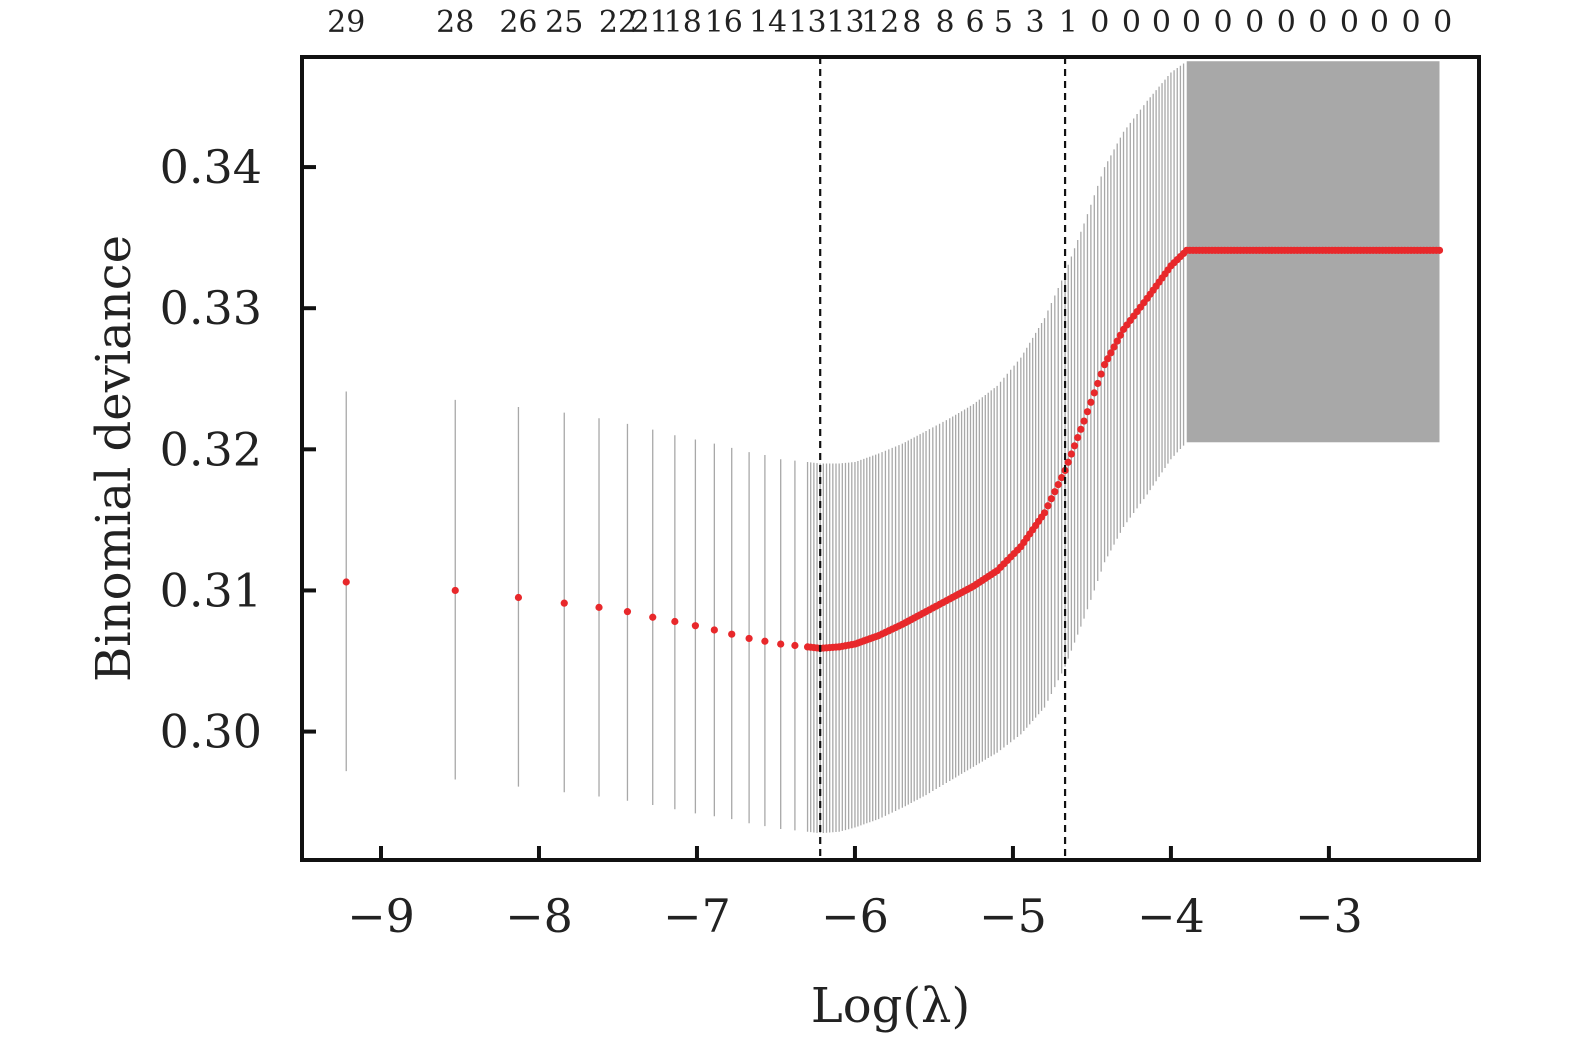 This screenshot has height=1047, width=1575. What do you see at coordinates (211, 732) in the screenshot?
I see `y-tick-label: 0.30` at bounding box center [211, 732].